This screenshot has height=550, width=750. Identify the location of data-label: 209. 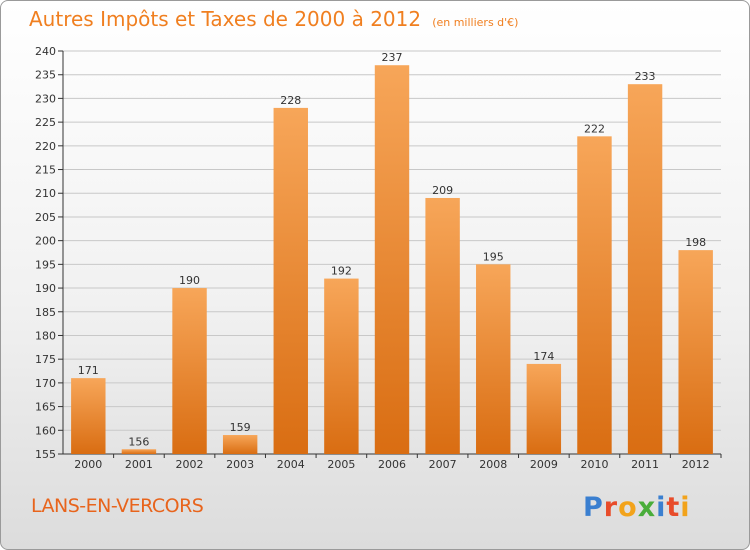
(442, 190).